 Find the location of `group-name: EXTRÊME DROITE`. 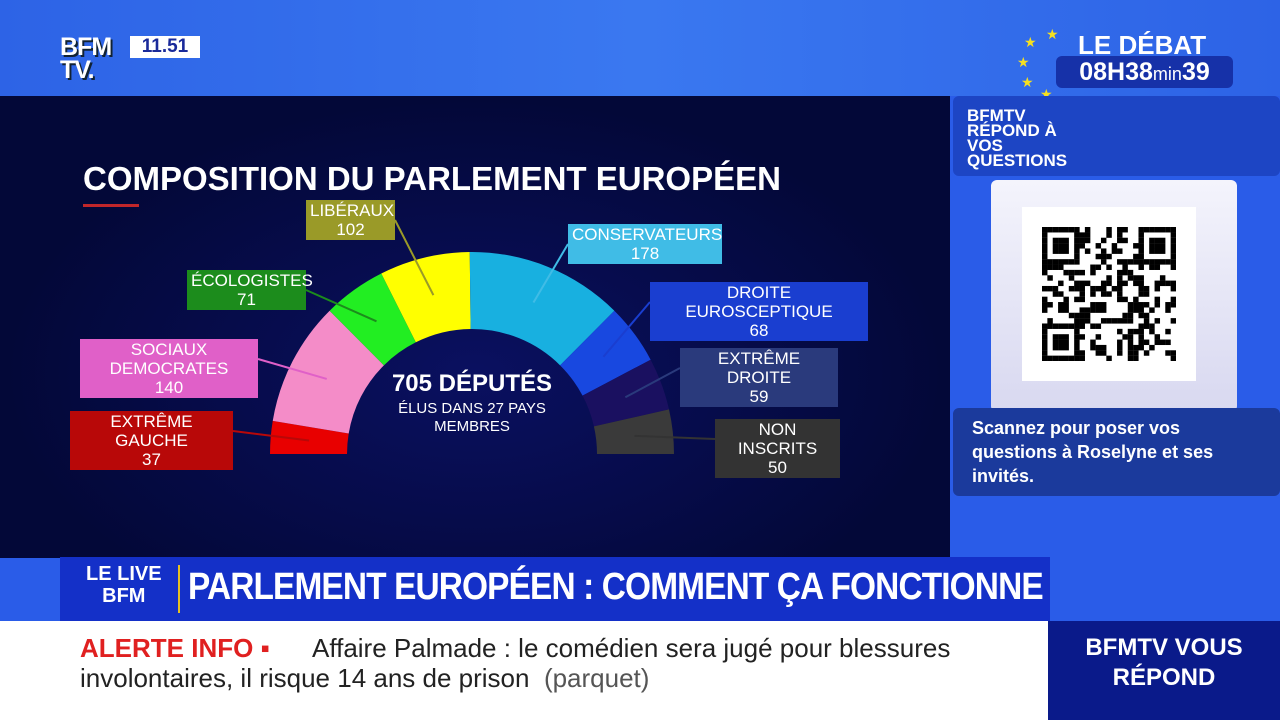

group-name: EXTRÊME DROITE is located at coordinates (759, 368).